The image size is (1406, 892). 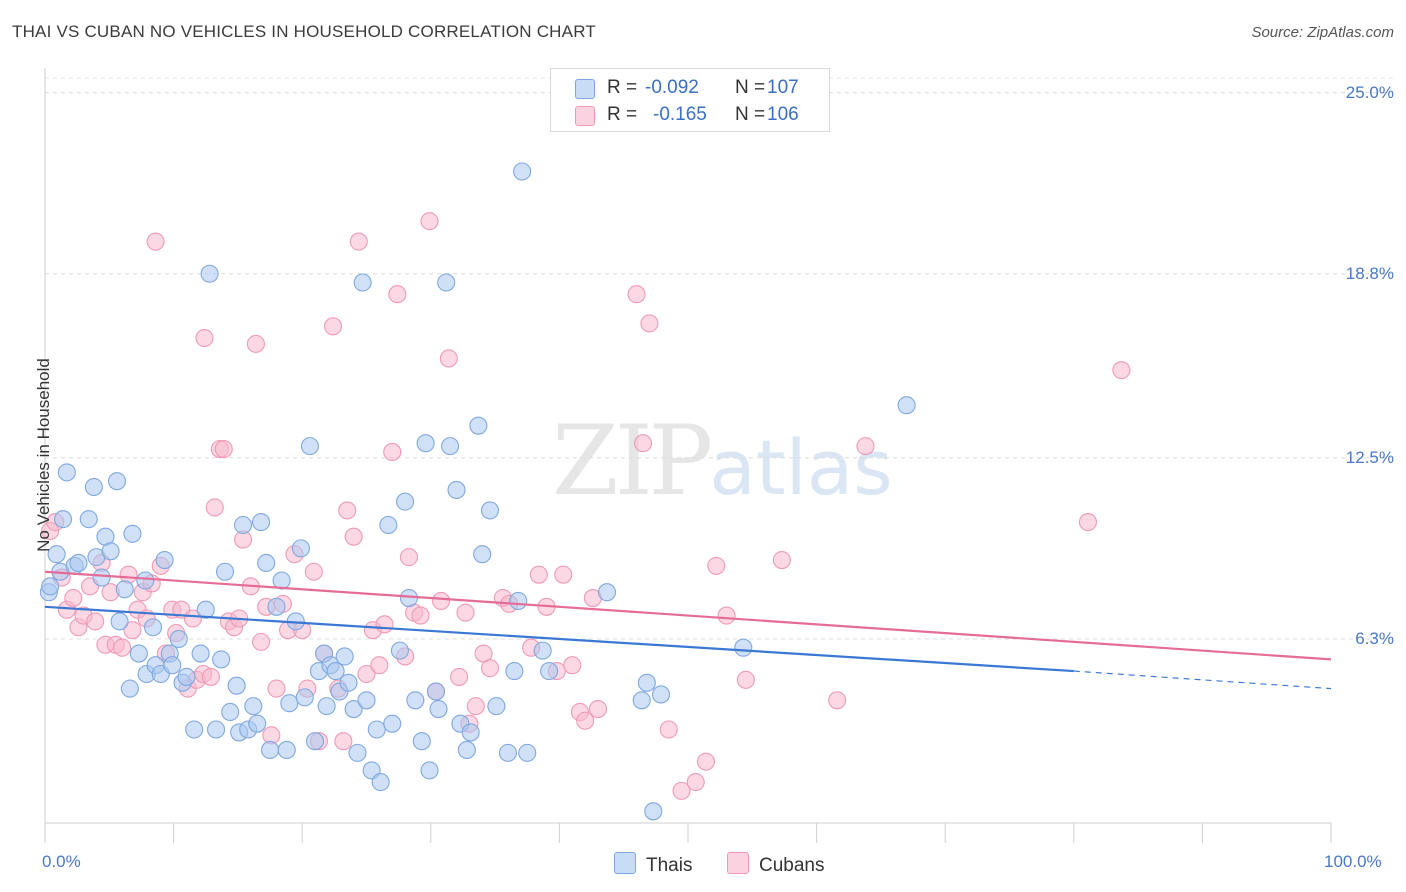 What do you see at coordinates (672, 87) in the screenshot?
I see `thais-r-value: -0.092` at bounding box center [672, 87].